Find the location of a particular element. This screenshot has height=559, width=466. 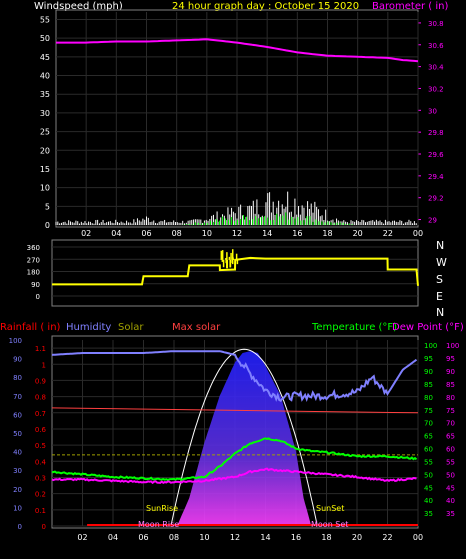

temp-y-tick: 50 is located at coordinates (428, 475).